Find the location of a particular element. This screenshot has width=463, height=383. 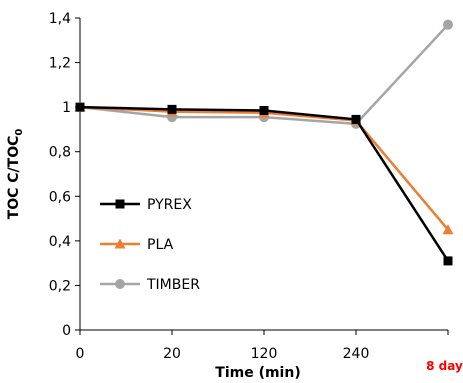

y-tick-label: 0,6 is located at coordinates (60, 197).